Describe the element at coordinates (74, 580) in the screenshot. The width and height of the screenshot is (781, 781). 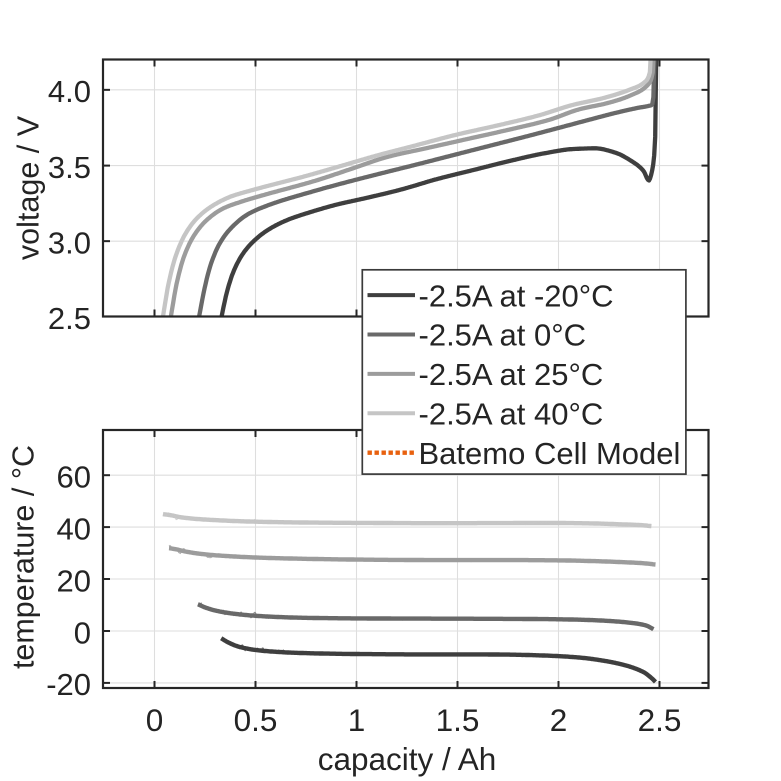
I see `svg-text: 20` at that location.